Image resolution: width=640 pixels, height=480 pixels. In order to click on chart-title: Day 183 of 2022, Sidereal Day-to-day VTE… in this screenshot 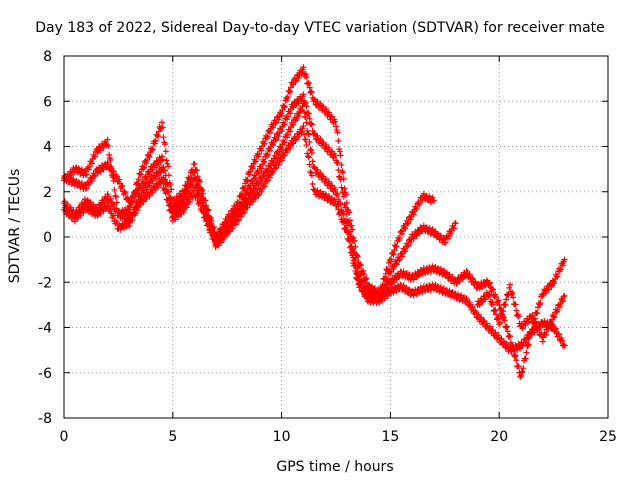, I will do `click(320, 28)`.